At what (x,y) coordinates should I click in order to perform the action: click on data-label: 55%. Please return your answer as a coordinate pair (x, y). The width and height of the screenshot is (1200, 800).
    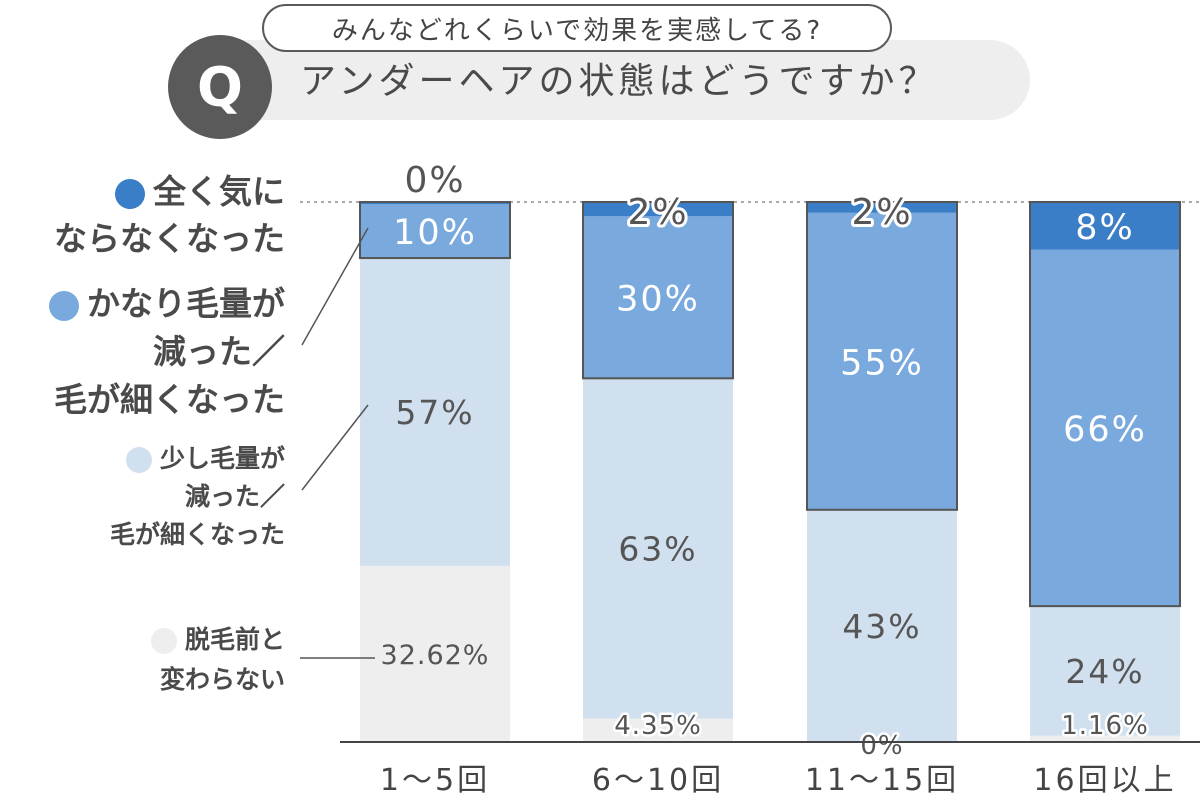
    Looking at the image, I should click on (882, 363).